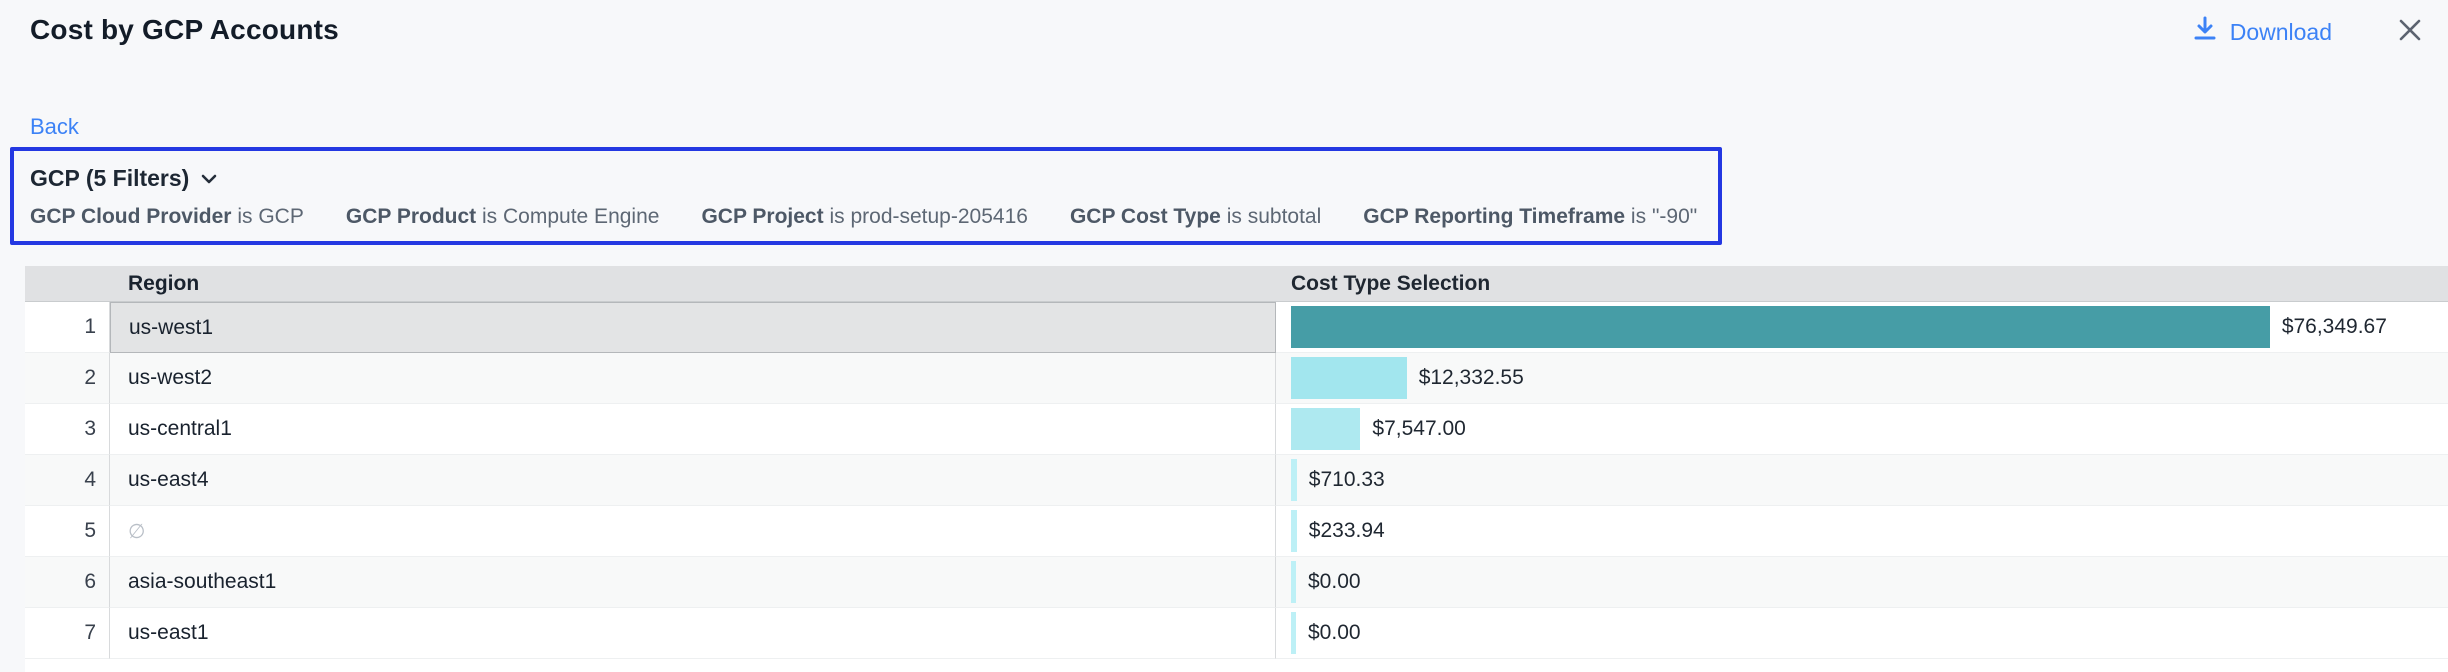 This screenshot has width=2448, height=672. I want to click on region-cell-text: us-east1, so click(168, 632).